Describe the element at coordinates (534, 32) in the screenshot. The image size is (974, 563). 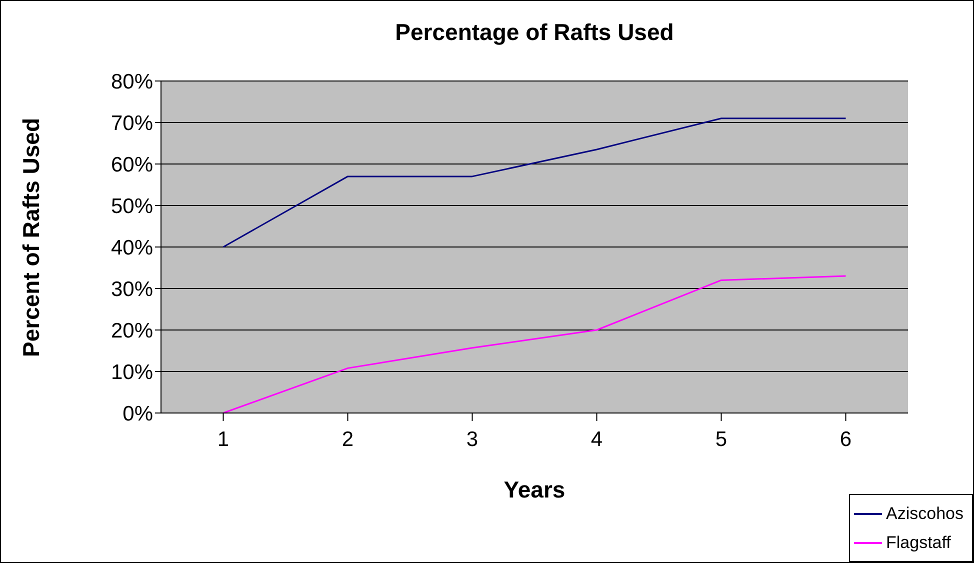
I see `chart-title: Percentage of Rafts Used` at that location.